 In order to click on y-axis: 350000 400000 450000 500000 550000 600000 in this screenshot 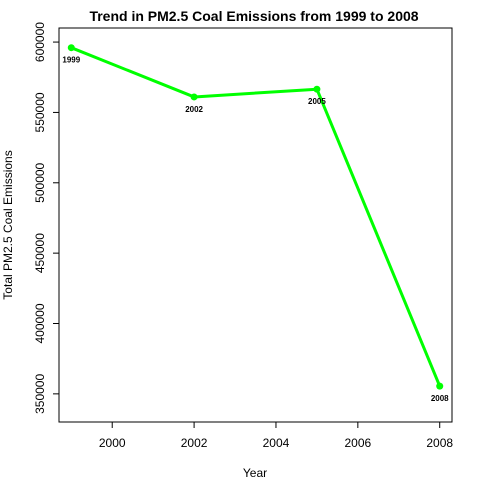, I will do `click(46, 218)`.